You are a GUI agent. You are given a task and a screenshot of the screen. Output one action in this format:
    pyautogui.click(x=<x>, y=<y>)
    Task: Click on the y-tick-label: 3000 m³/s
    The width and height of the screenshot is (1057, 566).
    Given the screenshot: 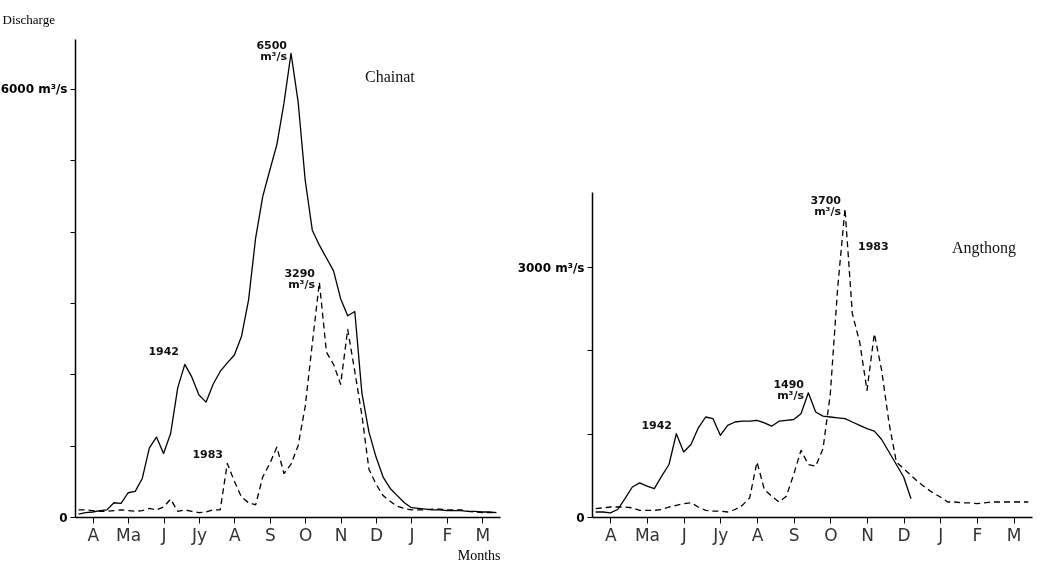 What is the action you would take?
    pyautogui.click(x=551, y=267)
    